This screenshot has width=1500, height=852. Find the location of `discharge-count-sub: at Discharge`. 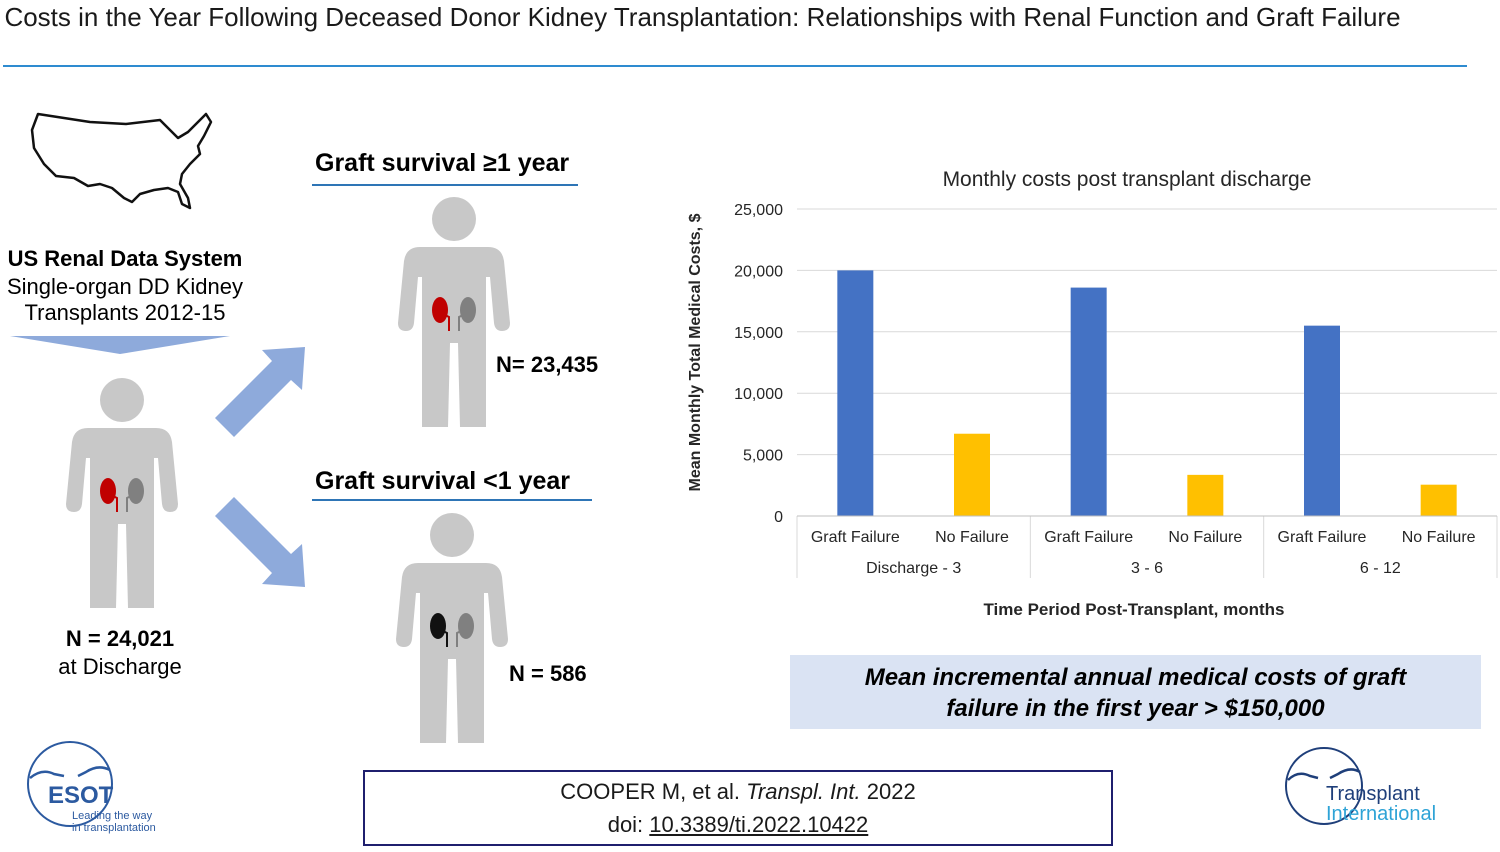

discharge-count-sub: at Discharge is located at coordinates (120, 666).